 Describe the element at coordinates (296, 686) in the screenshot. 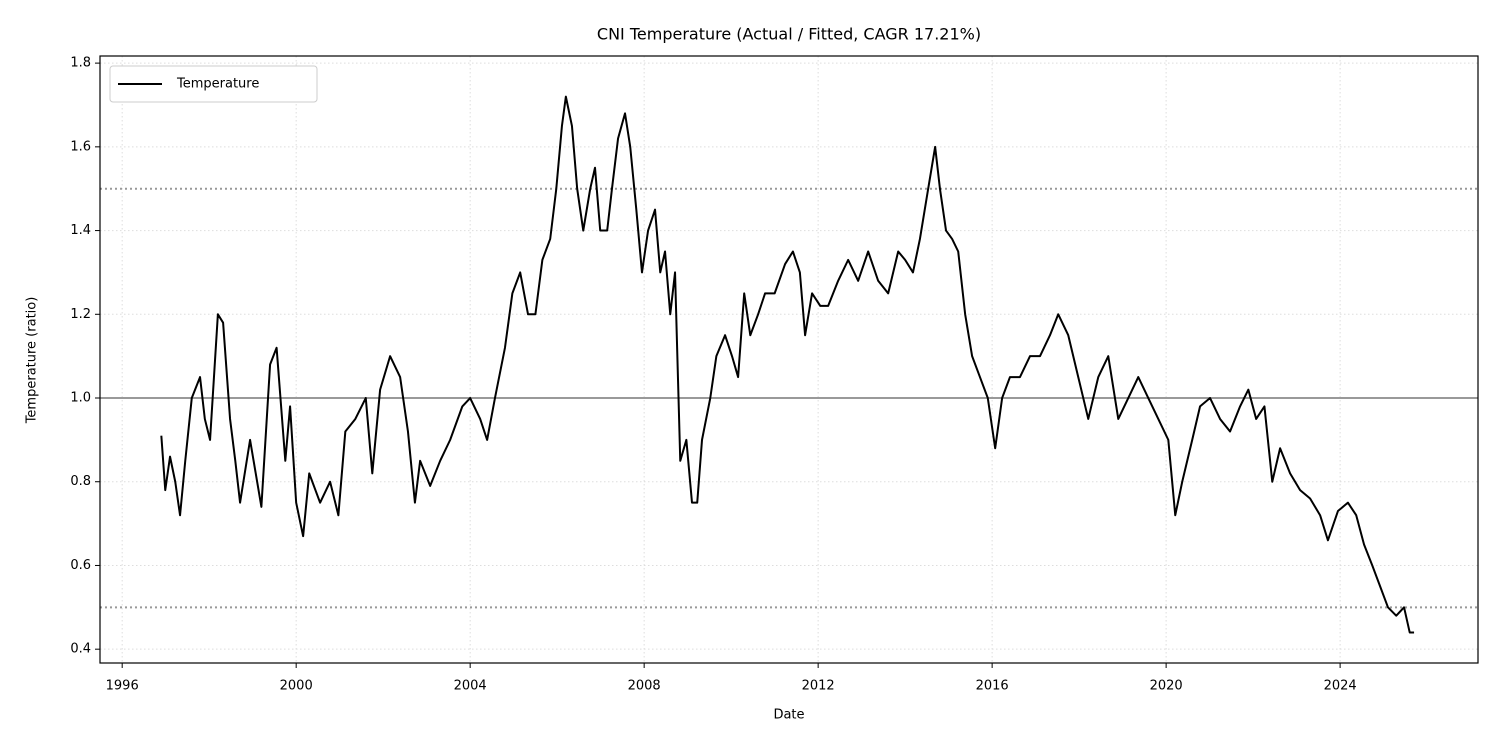

I see `x-tick-label: 2000` at that location.